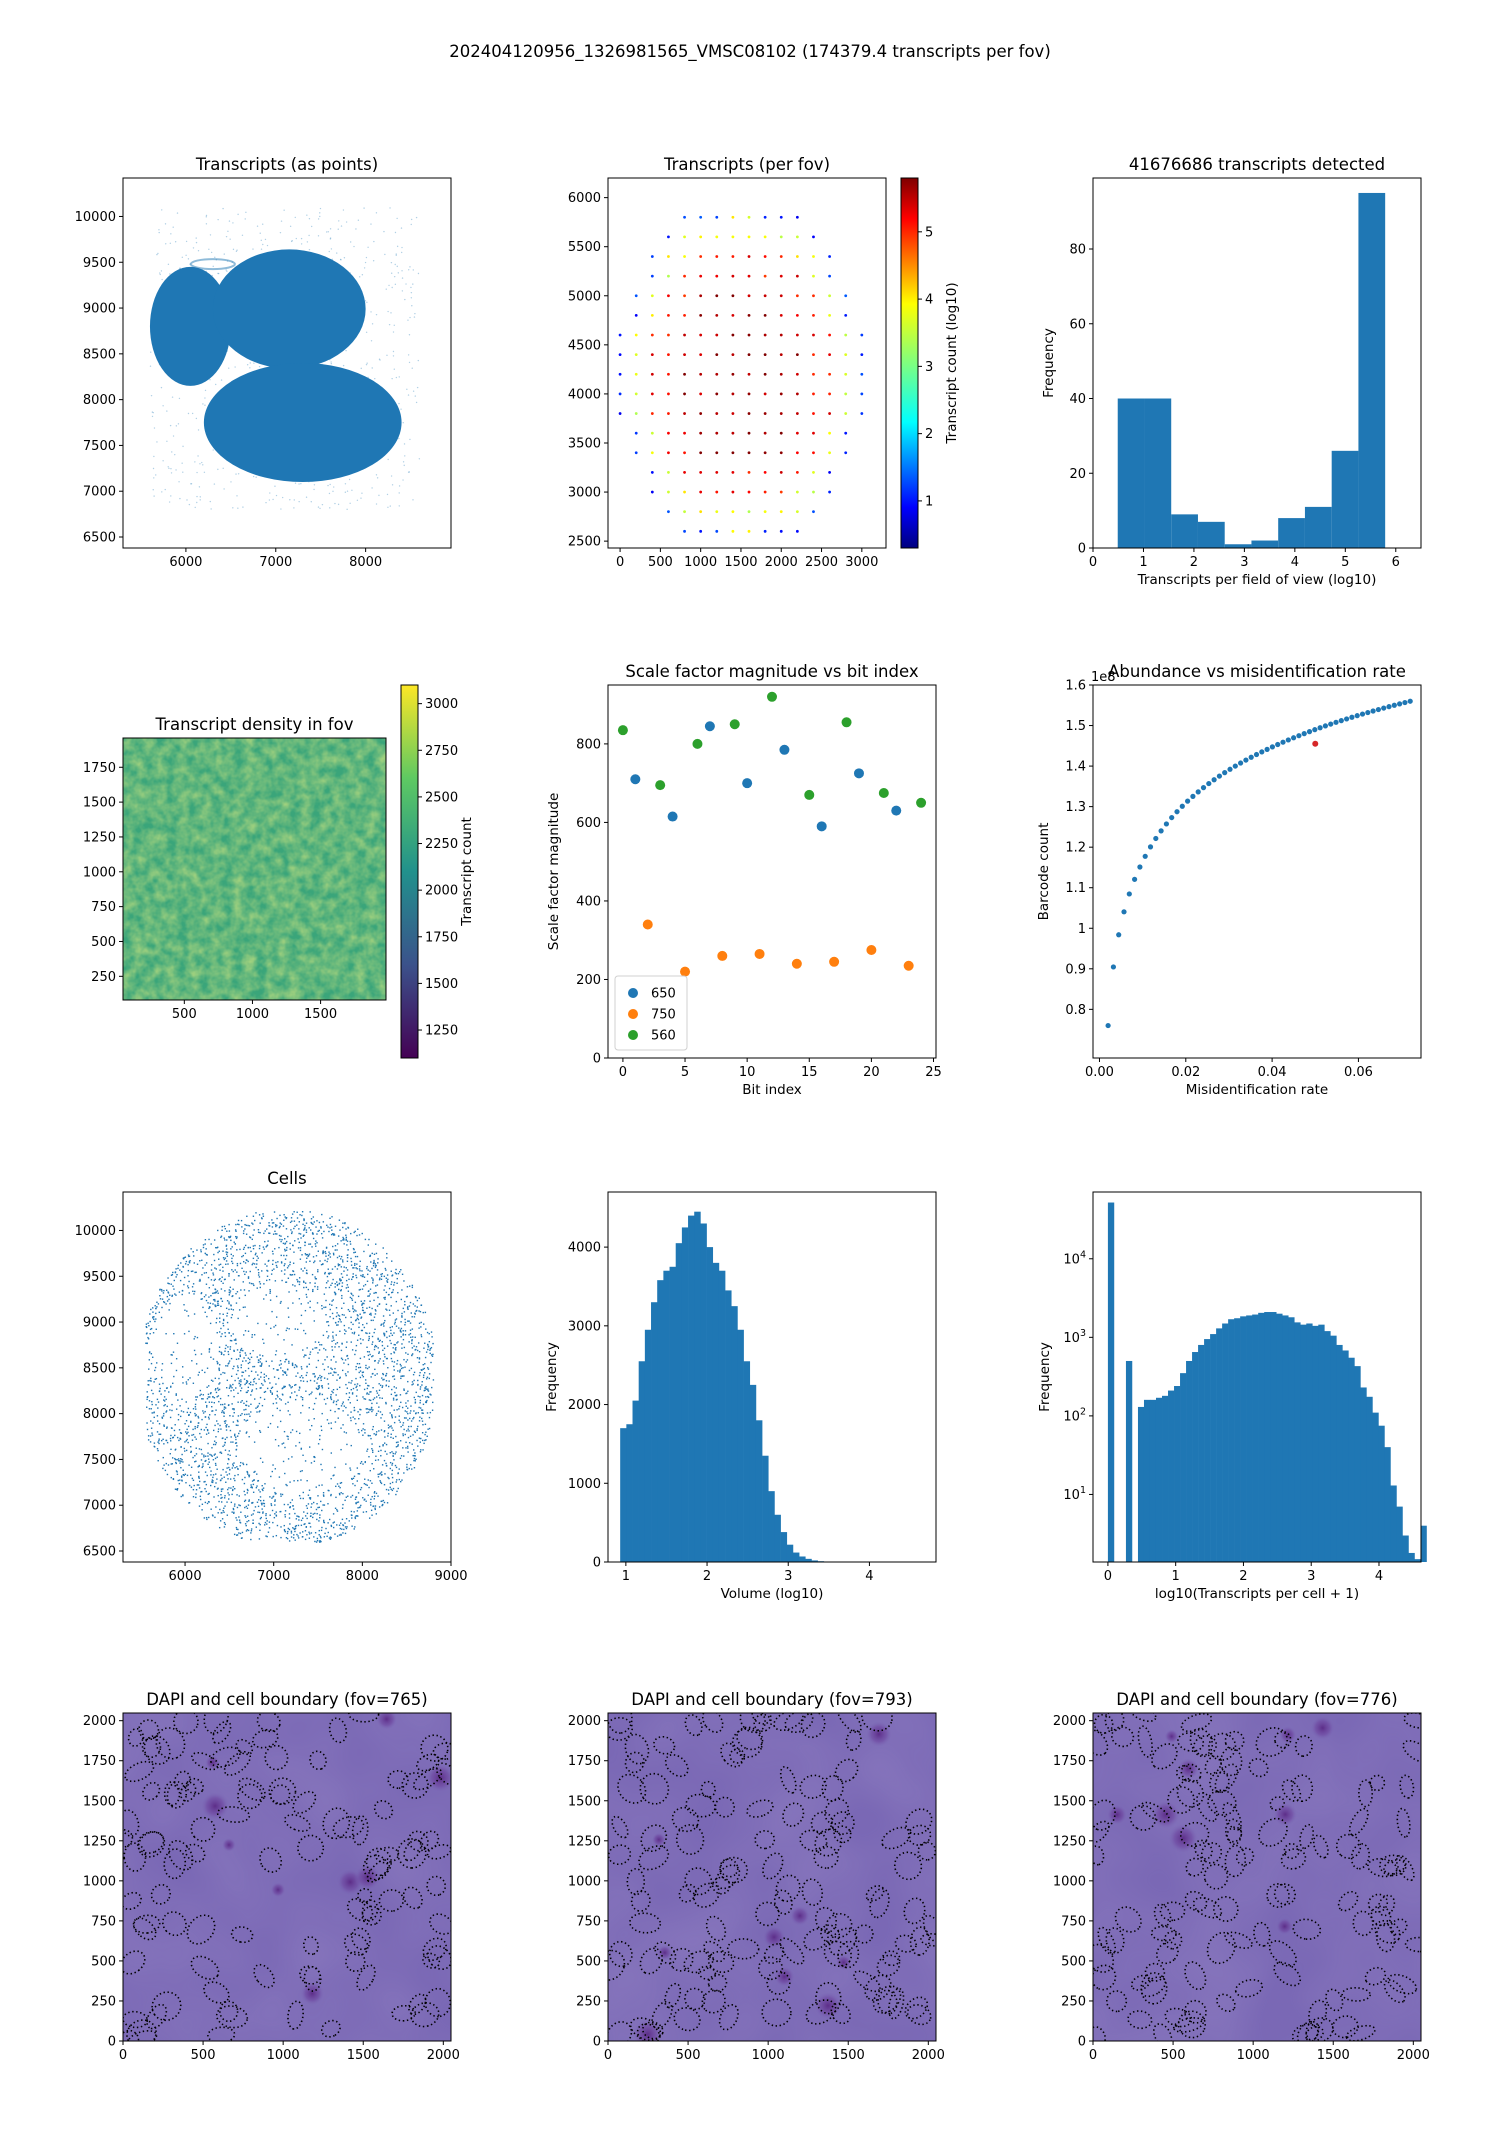  I want to click on y-tick-label: 1000, so click(99, 1881).